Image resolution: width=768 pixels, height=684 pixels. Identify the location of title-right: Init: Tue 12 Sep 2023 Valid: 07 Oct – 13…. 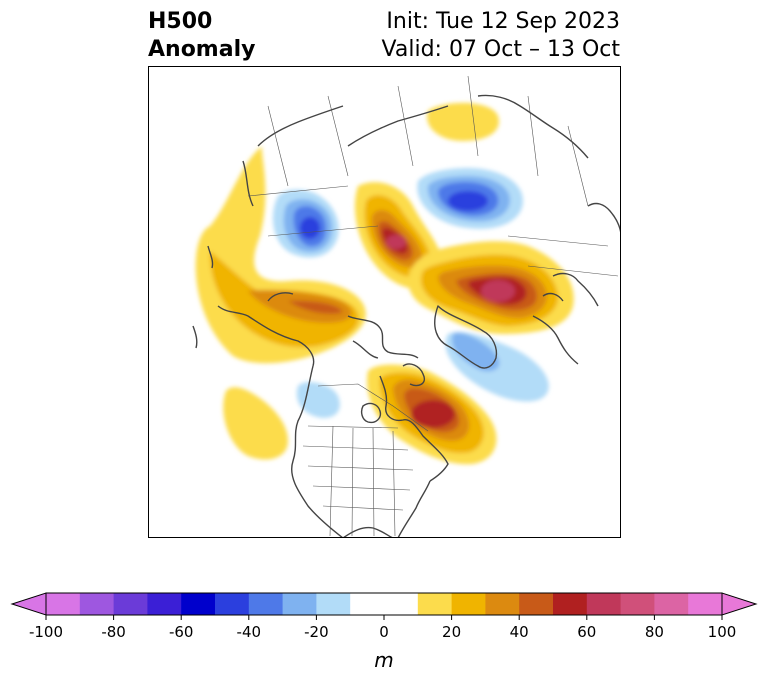
(501, 36).